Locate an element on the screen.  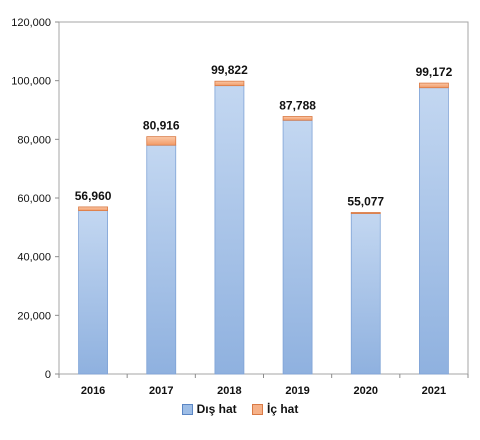
legend-swatch-dis-hat is located at coordinates (187, 409).